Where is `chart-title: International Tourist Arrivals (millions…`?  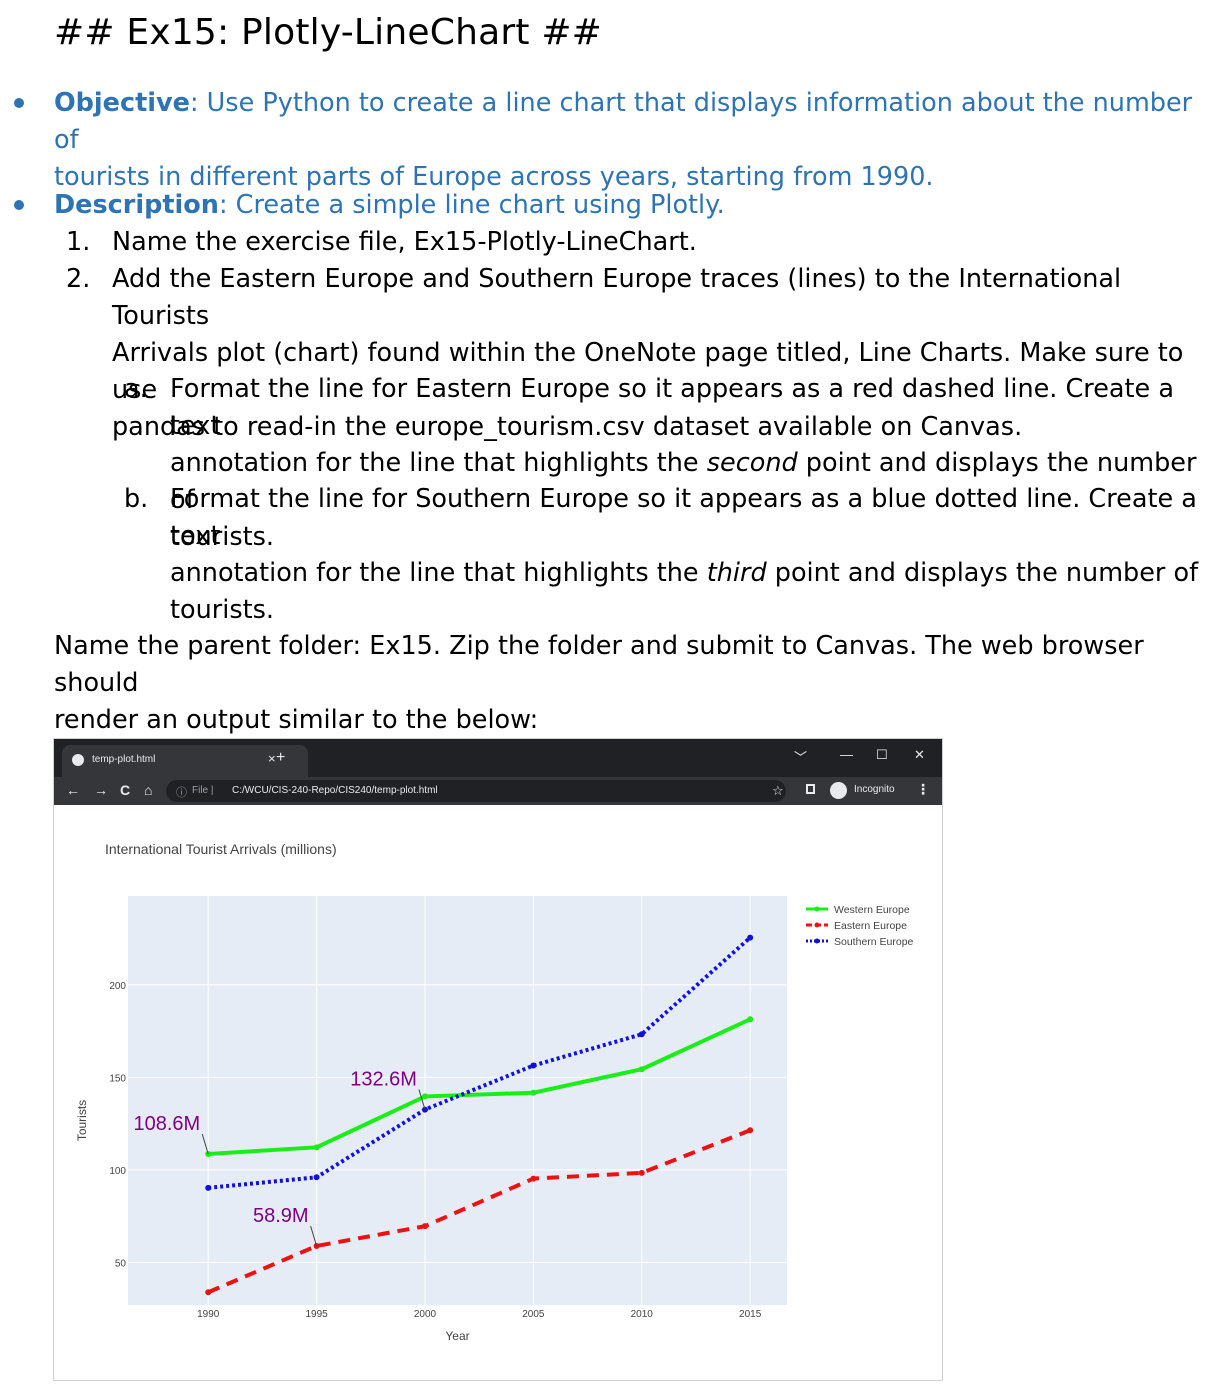 chart-title: International Tourist Arrivals (millions… is located at coordinates (221, 849).